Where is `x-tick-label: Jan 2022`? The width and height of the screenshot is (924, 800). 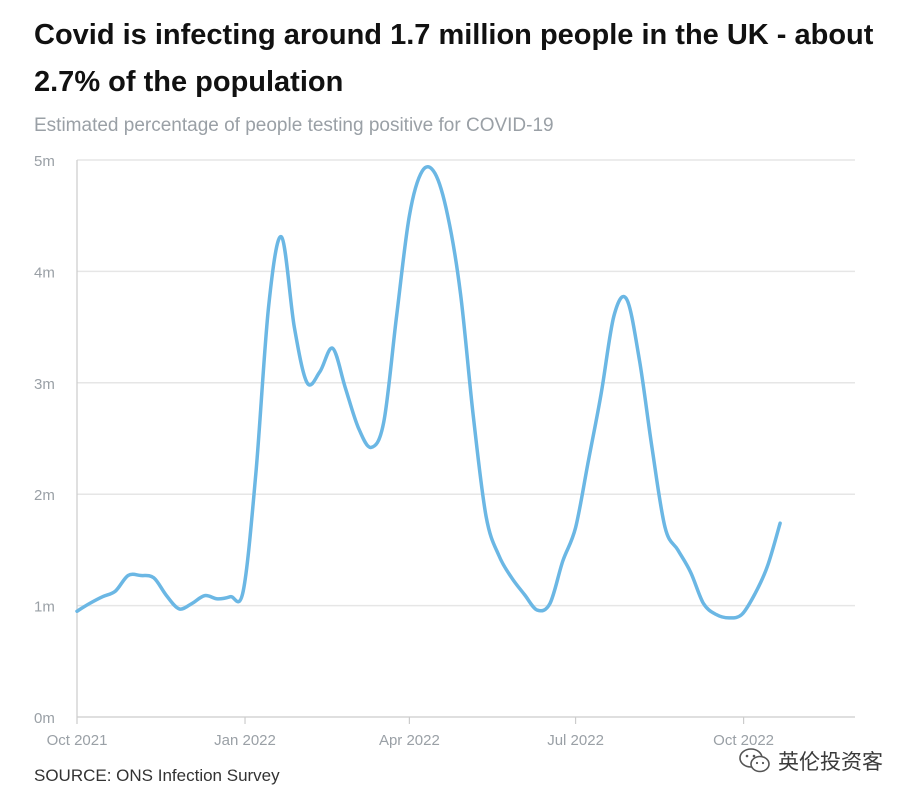
x-tick-label: Jan 2022 is located at coordinates (245, 740).